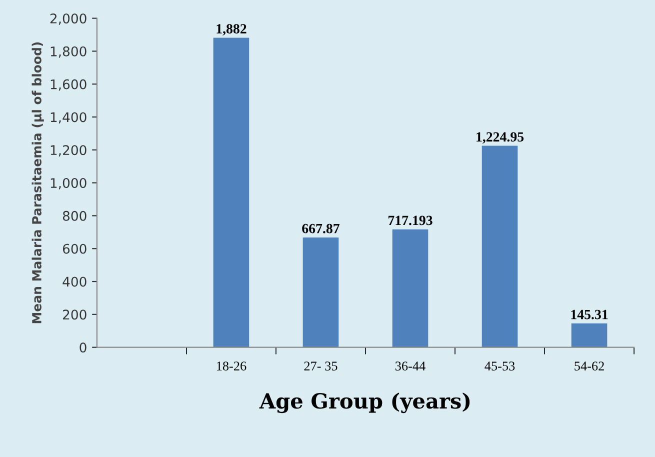 Image resolution: width=655 pixels, height=457 pixels. Describe the element at coordinates (231, 30) in the screenshot. I see `data-label: 1,882` at that location.